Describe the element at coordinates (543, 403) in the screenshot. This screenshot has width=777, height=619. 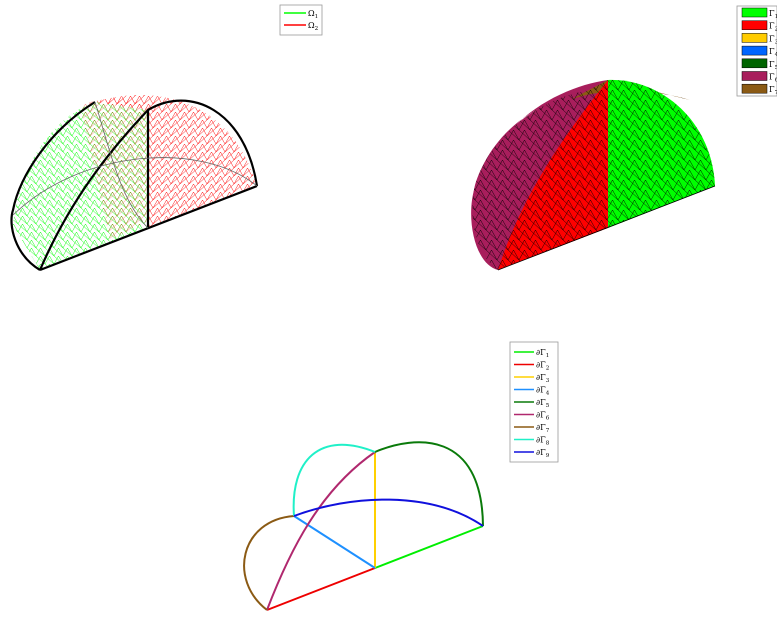
I see `legend-label-5: ∂Γ5` at that location.